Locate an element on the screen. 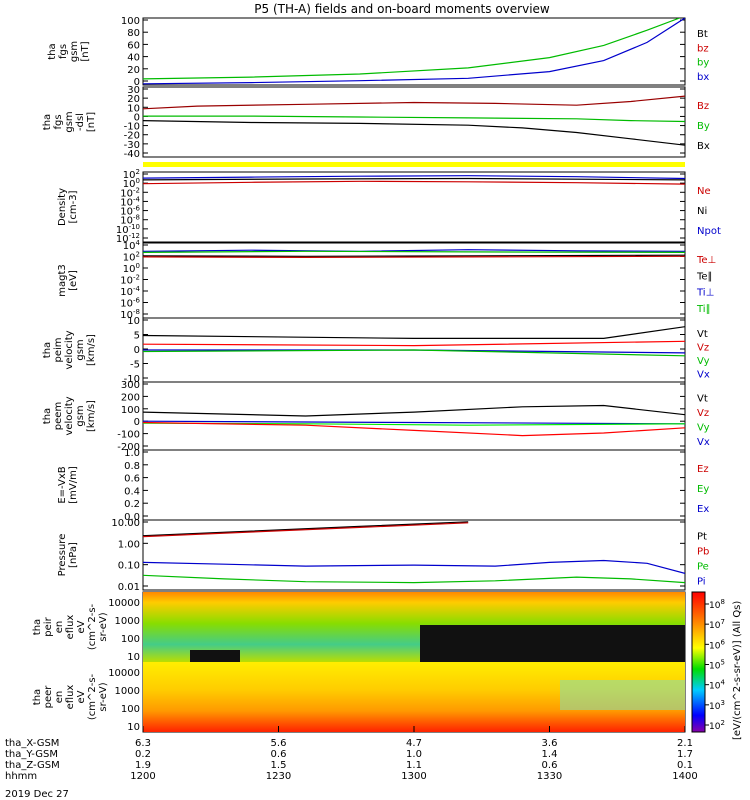 This screenshot has width=750, height=800. ytick-label: 10 is located at coordinates (133, 108).